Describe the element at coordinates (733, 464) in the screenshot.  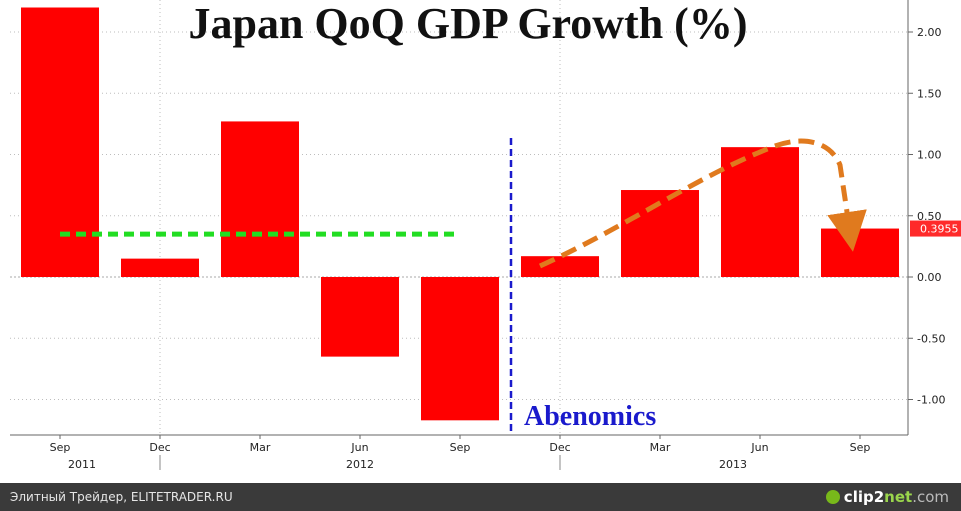
I see `year-label: 2013` at that location.